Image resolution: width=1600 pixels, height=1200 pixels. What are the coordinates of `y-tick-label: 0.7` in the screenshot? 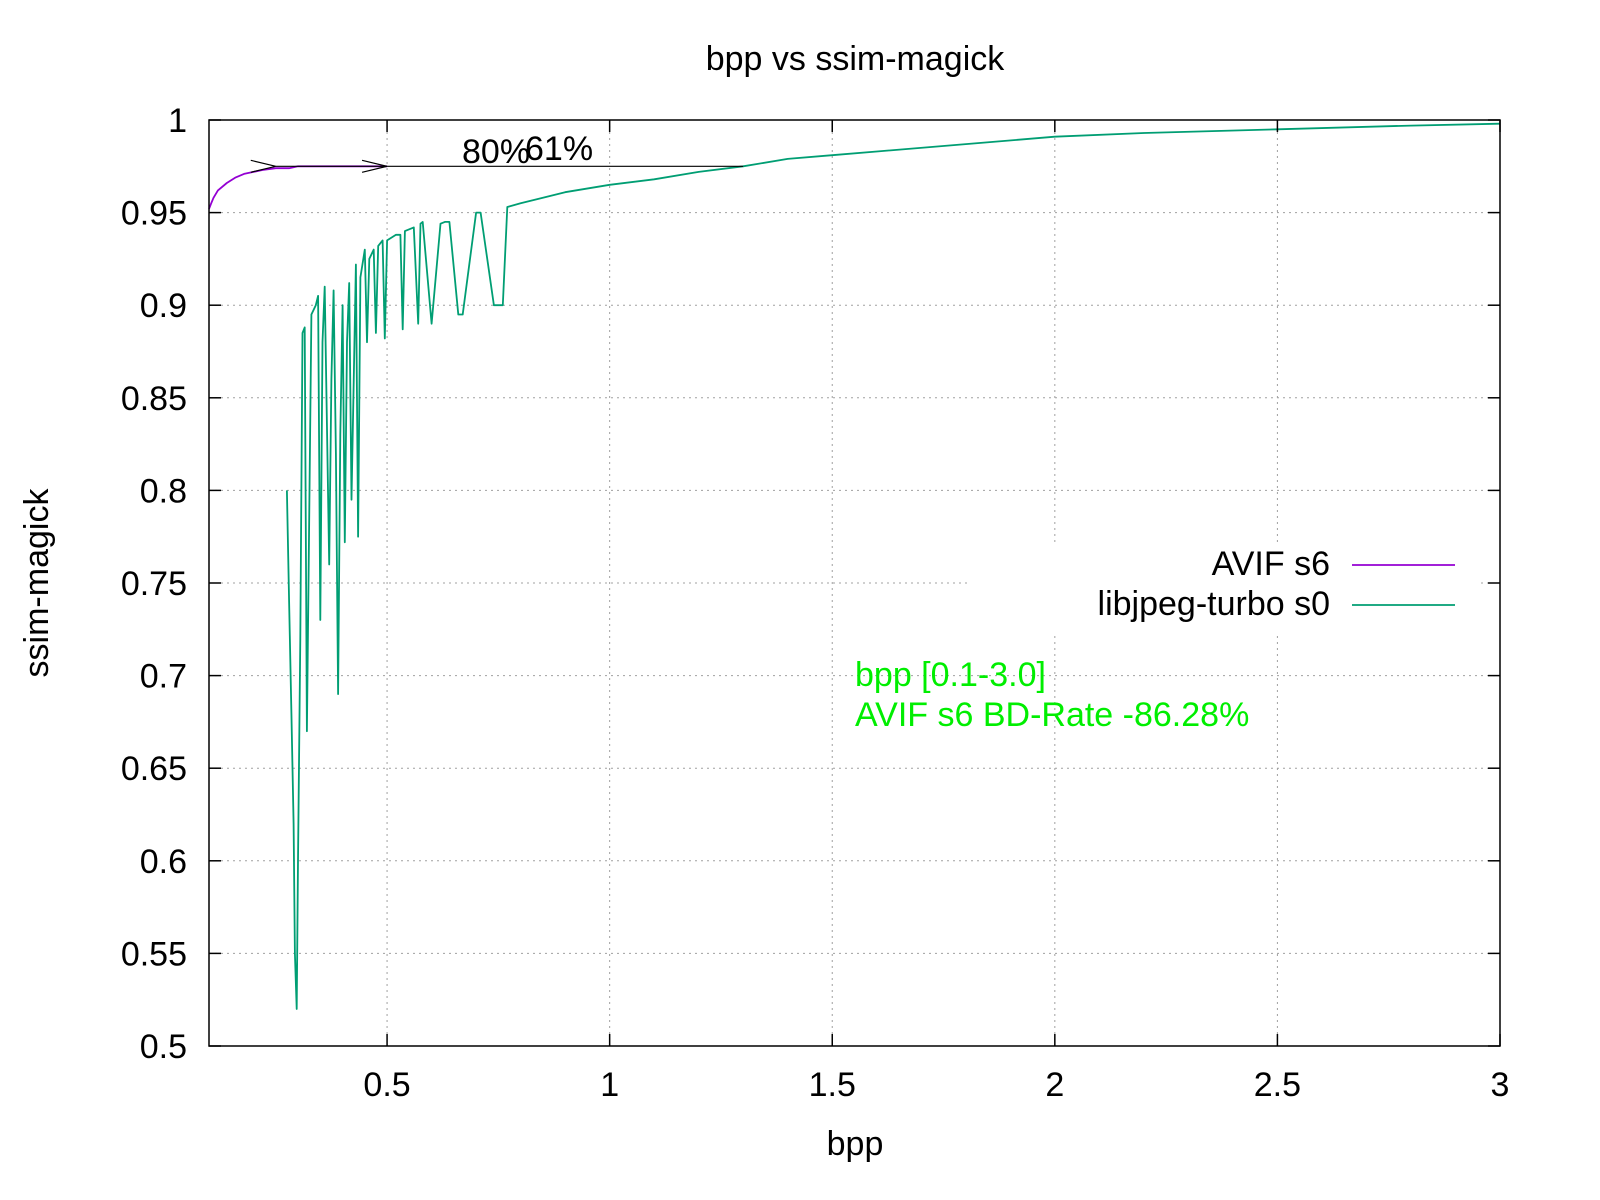 It's located at (163, 677).